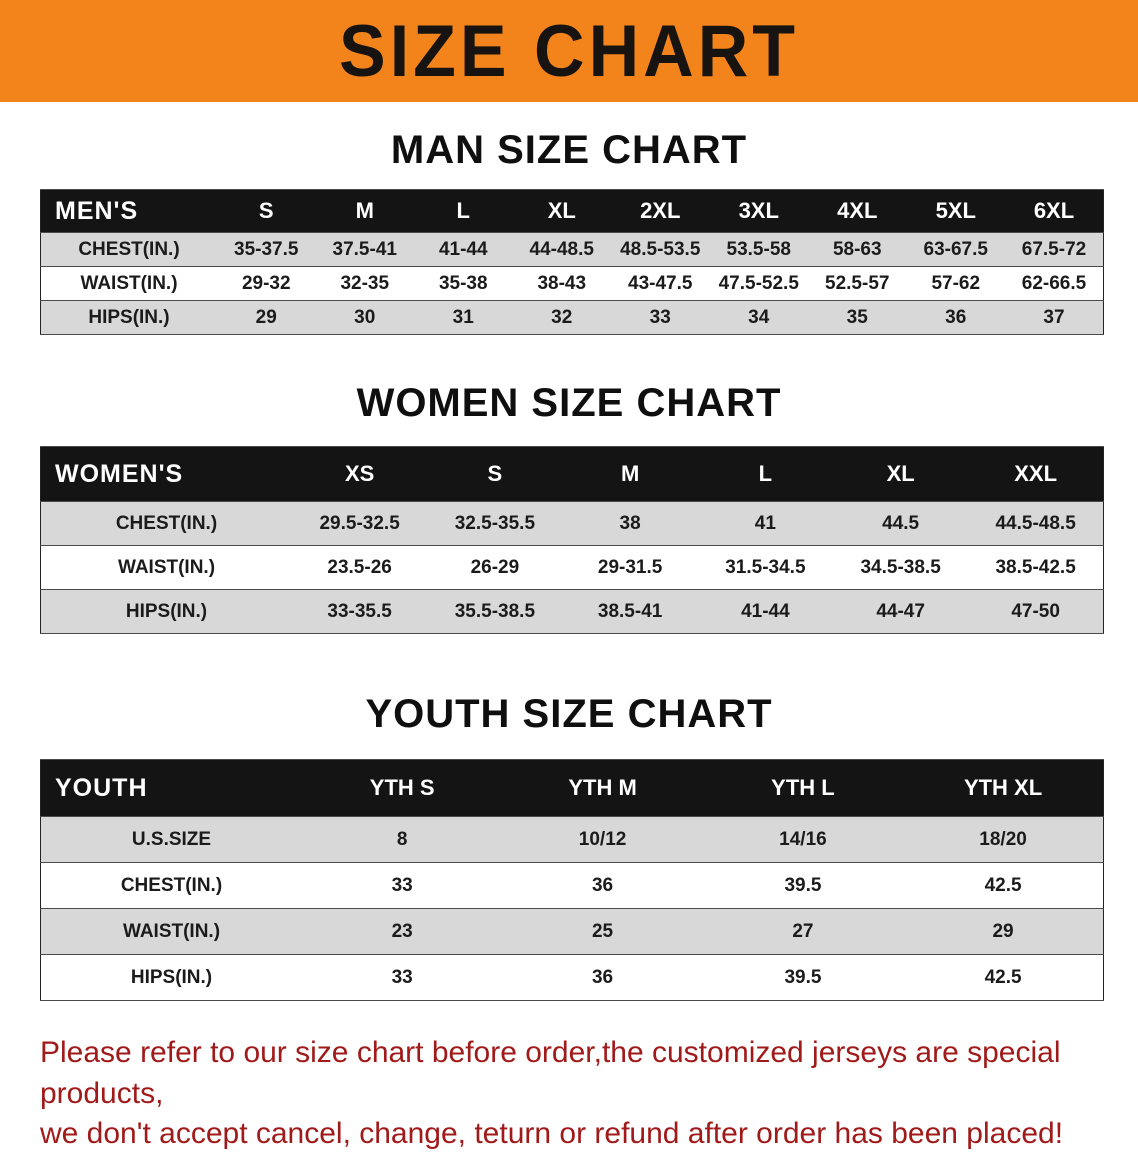 The image size is (1138, 1155). What do you see at coordinates (758, 249) in the screenshot?
I see `size-cell: 53.5-58` at bounding box center [758, 249].